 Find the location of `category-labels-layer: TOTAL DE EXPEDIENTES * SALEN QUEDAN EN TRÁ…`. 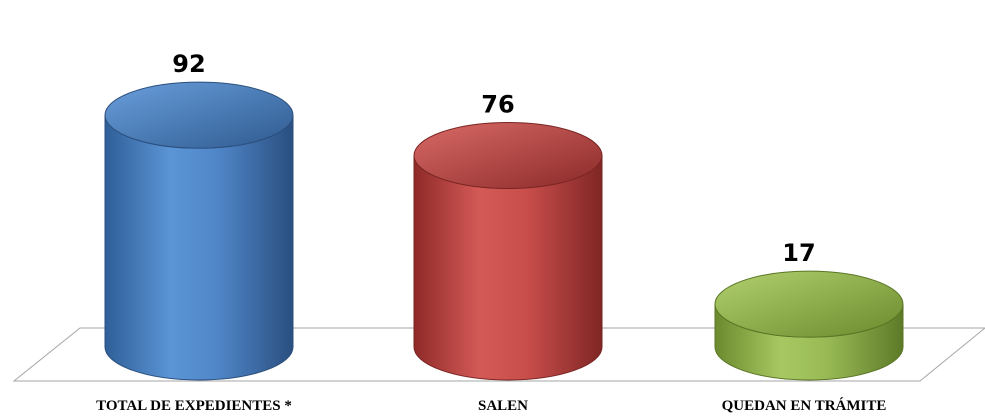

category-labels-layer: TOTAL DE EXPEDIENTES * SALEN QUEDAN EN TRÁ… is located at coordinates (491, 405).